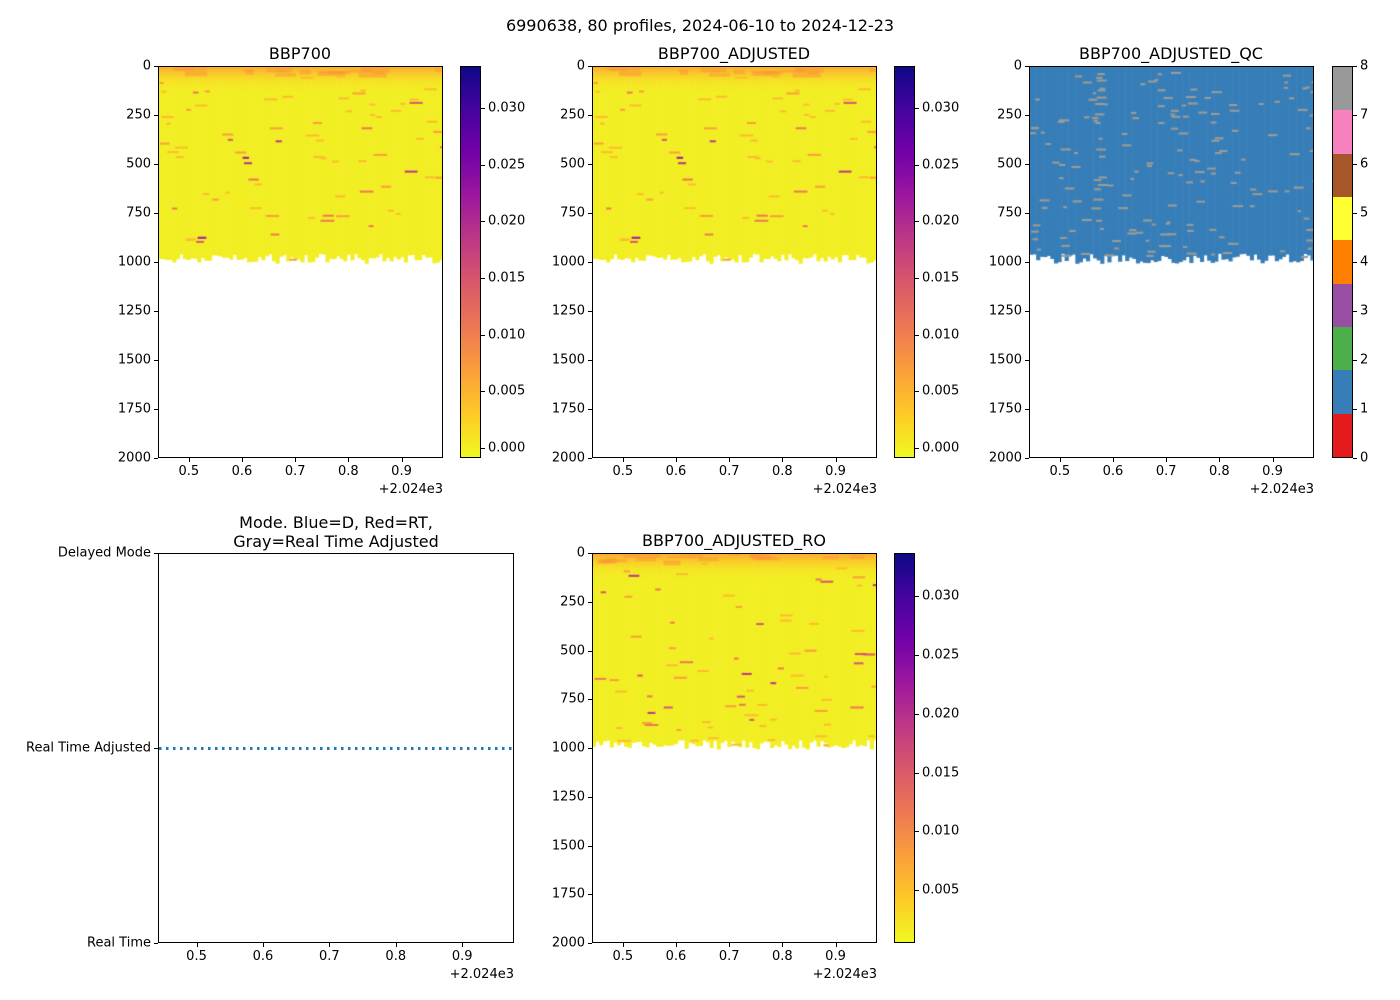  What do you see at coordinates (1005, 311) in the screenshot?
I see `y-tick-label: 1250` at bounding box center [1005, 311].